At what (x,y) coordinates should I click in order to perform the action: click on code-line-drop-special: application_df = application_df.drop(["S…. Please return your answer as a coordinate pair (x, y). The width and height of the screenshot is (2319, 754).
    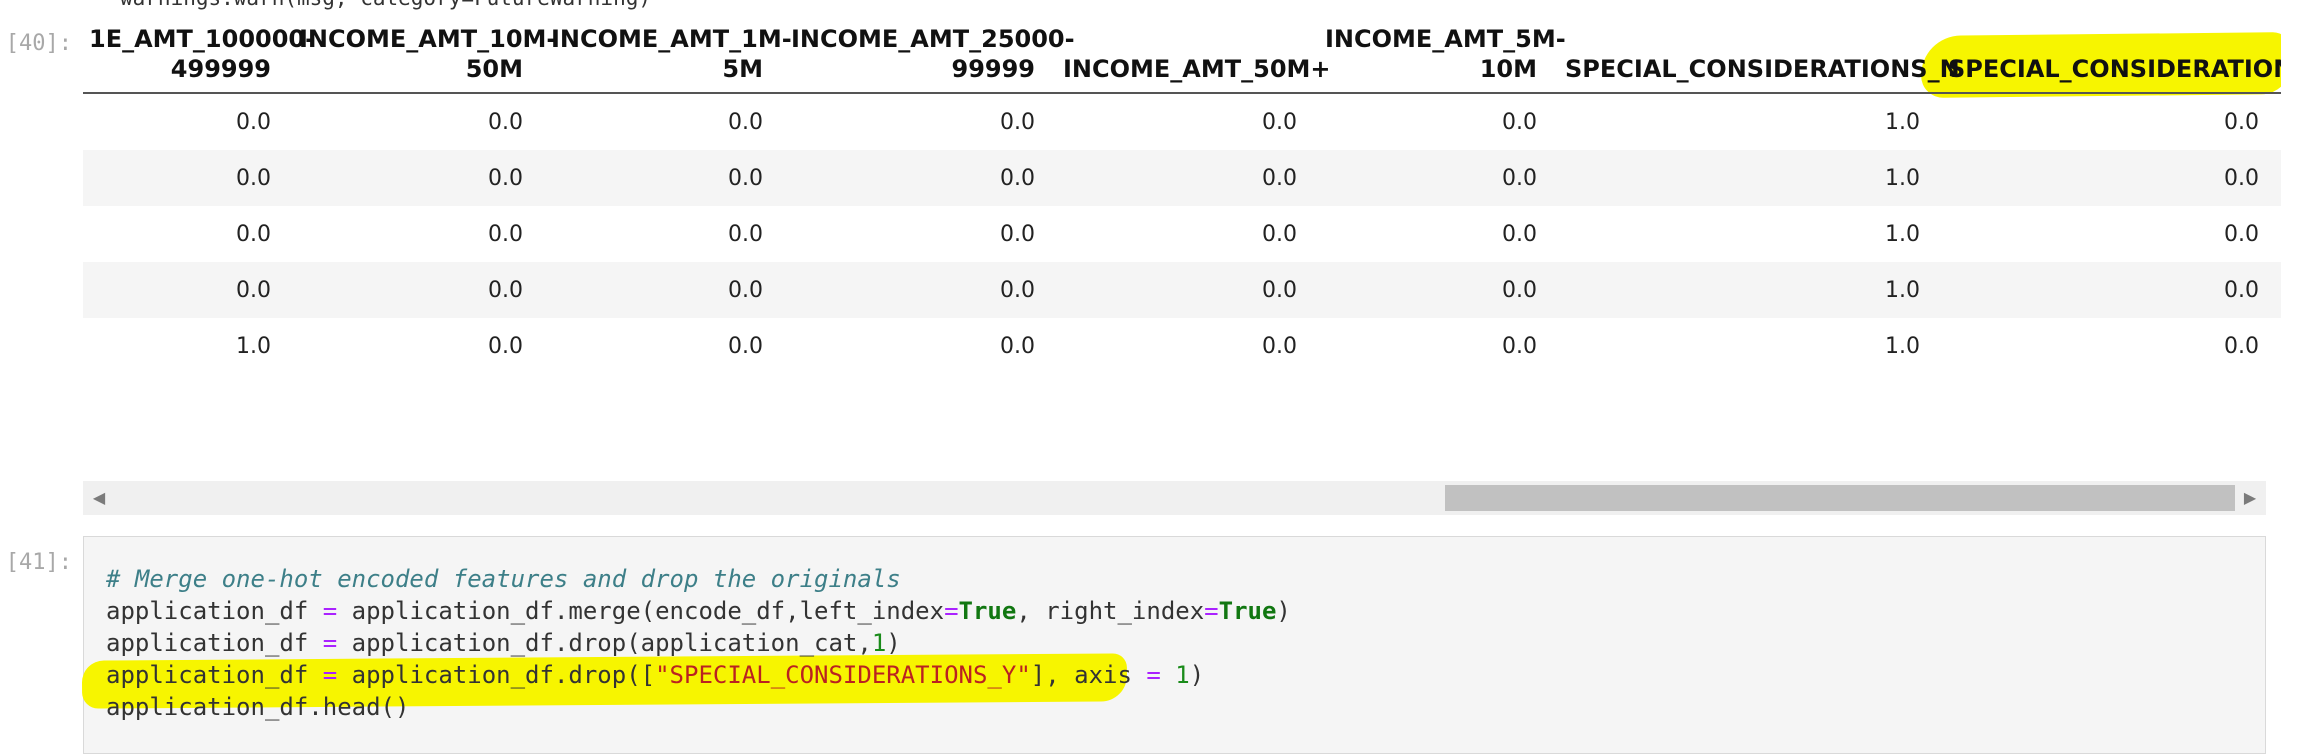
    Looking at the image, I should click on (655, 675).